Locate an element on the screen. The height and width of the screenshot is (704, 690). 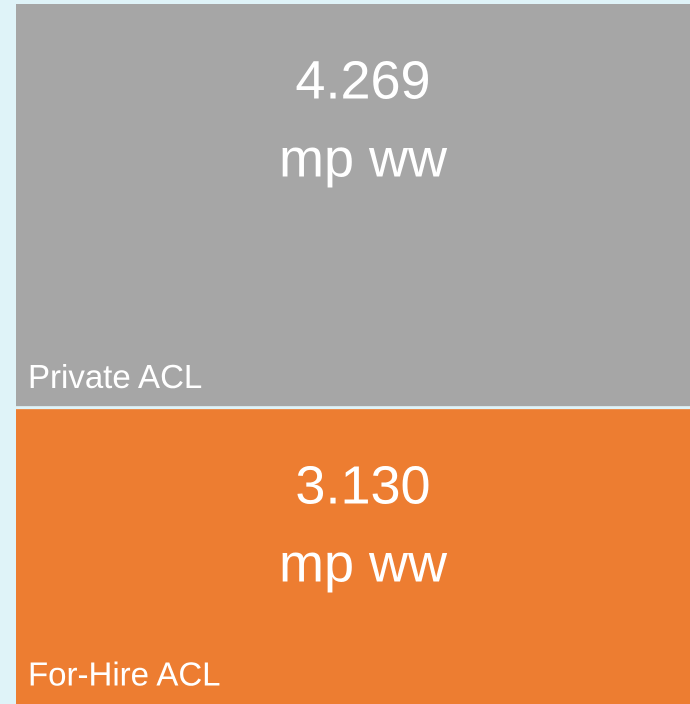
value-label: 3.130 is located at coordinates (362, 485).